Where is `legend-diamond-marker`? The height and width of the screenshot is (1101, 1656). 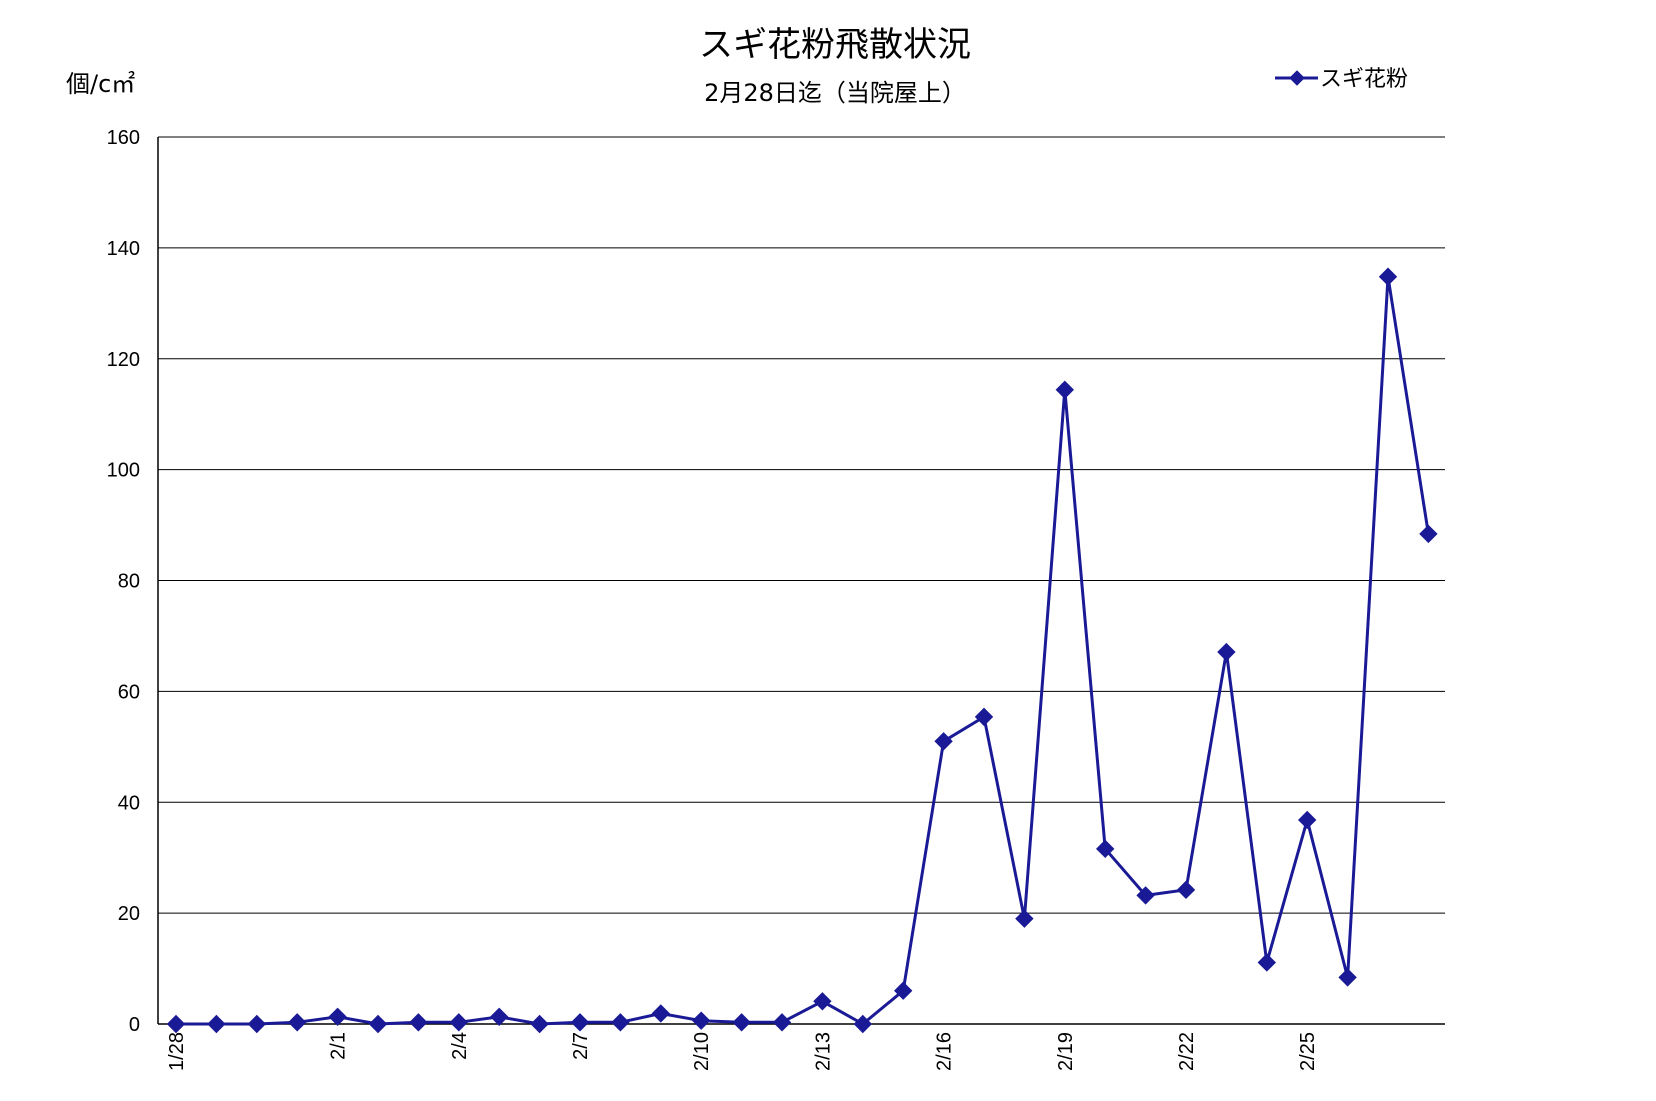
legend-diamond-marker is located at coordinates (1297, 78).